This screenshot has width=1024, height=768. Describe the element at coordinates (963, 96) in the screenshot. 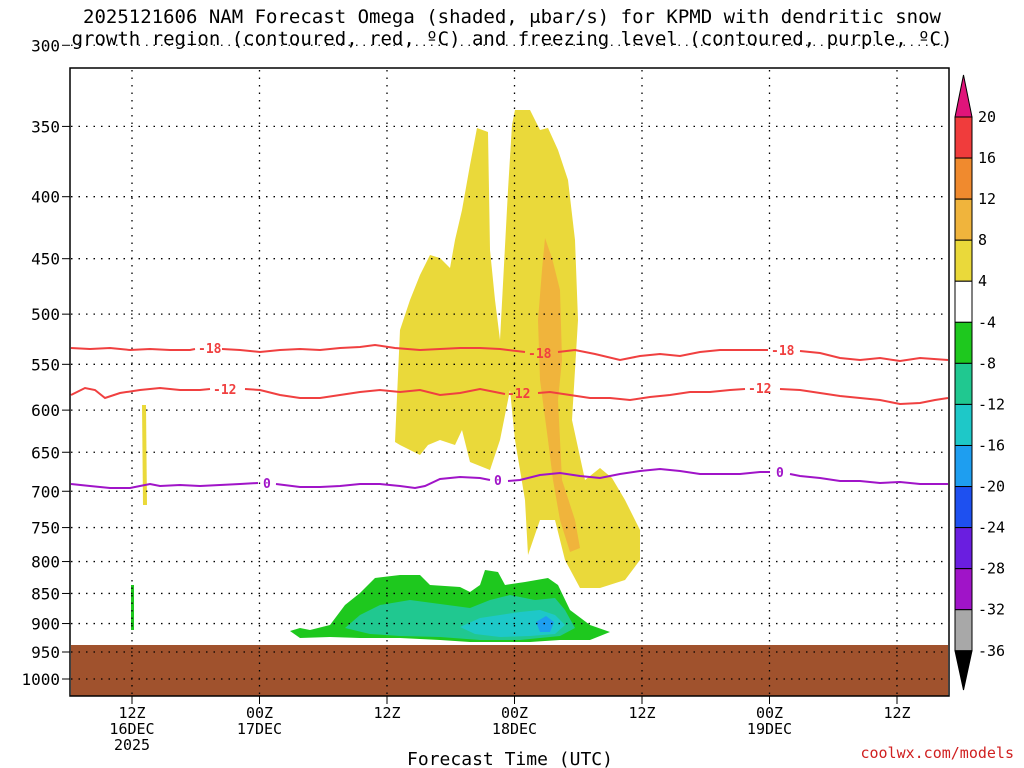

I see `colorbar-top-arrow` at that location.